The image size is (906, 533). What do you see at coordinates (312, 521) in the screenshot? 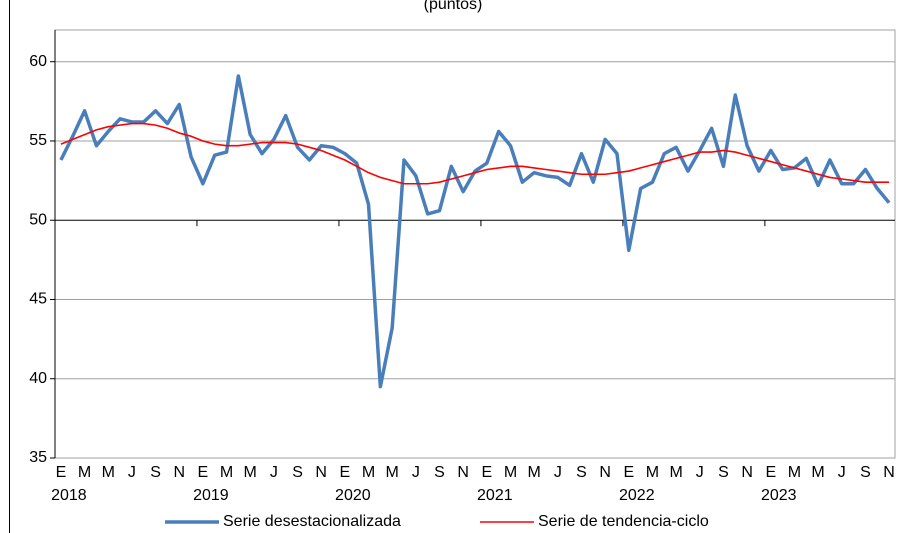
I see `legend-label: Serie desestacionalizada` at bounding box center [312, 521].